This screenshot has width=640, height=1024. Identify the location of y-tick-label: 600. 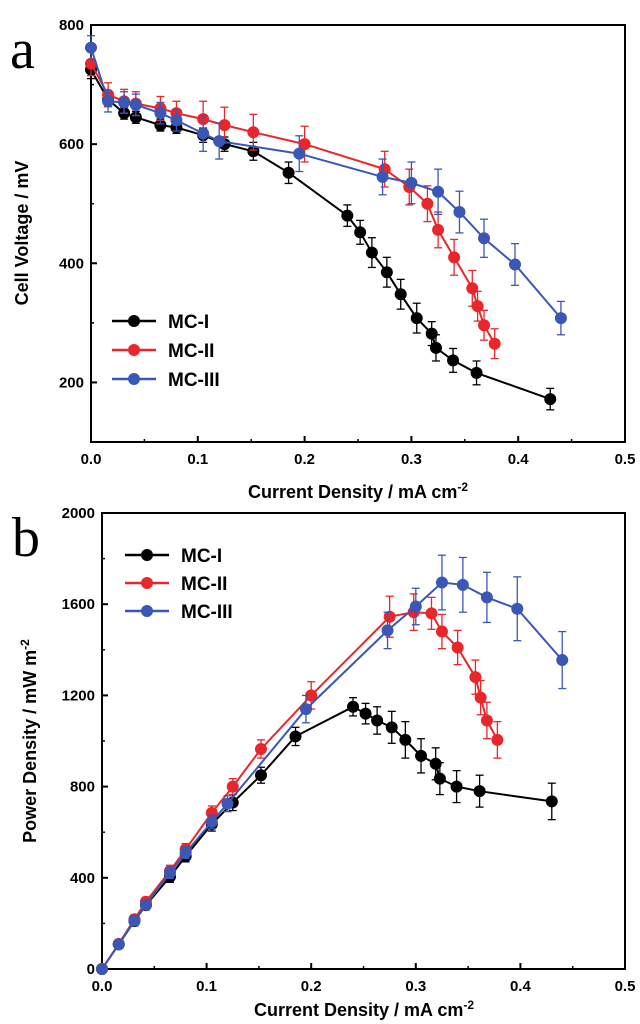
(71, 144).